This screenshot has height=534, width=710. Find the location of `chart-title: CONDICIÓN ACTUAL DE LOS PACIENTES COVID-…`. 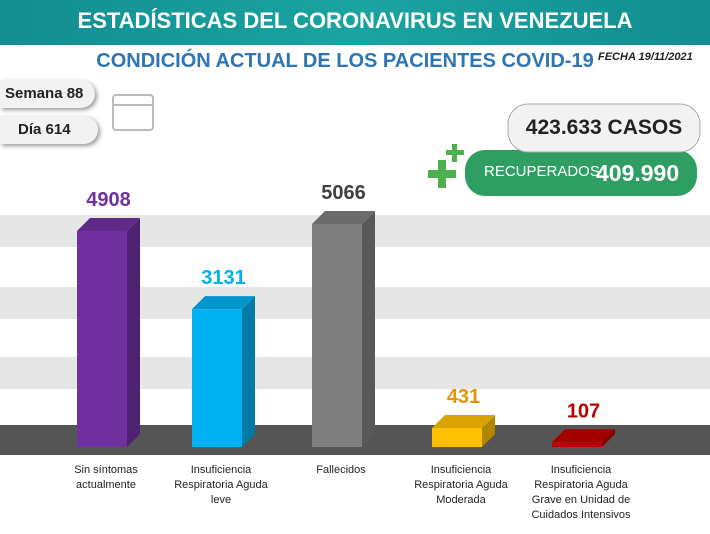

chart-title: CONDICIÓN ACTUAL DE LOS PACIENTES COVID-… is located at coordinates (345, 61).